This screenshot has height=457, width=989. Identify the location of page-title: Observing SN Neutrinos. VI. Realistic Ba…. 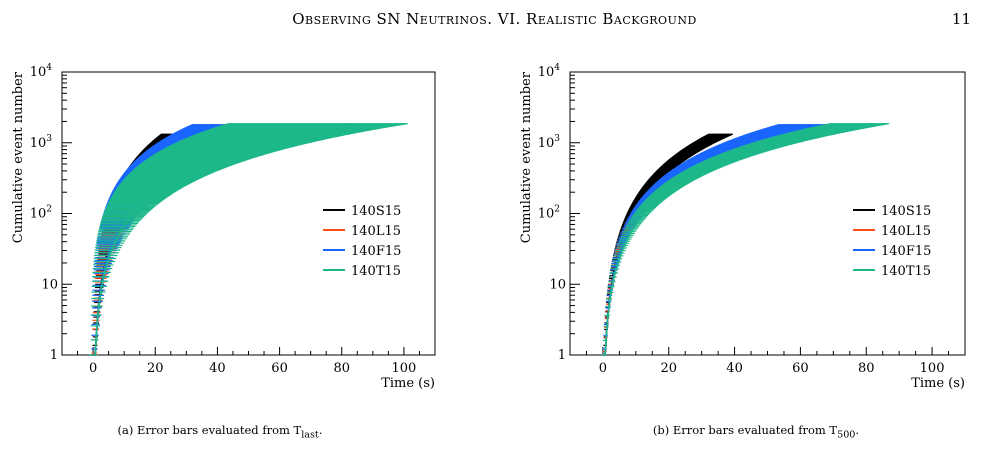
(494, 19).